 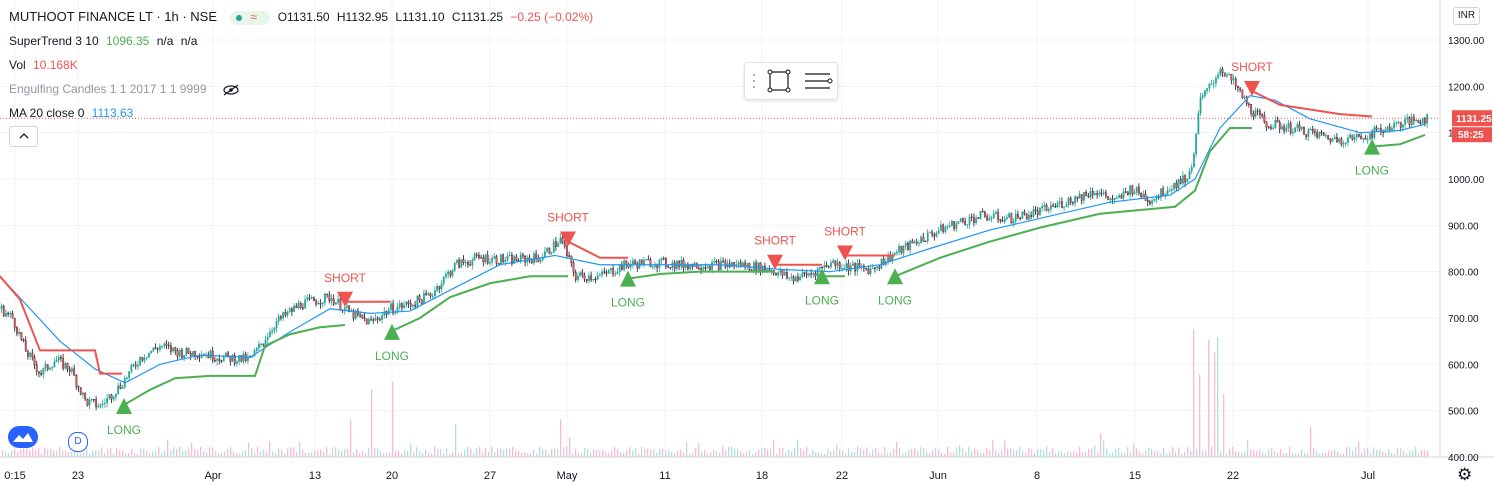 I want to click on rectangle-tool-icon, so click(x=779, y=81).